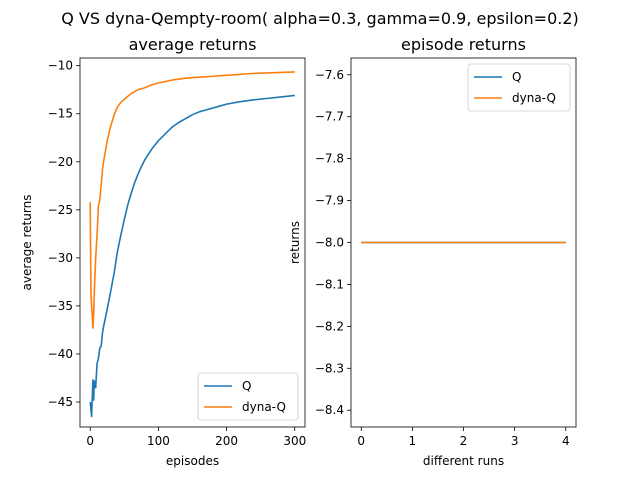 The image size is (640, 484). What do you see at coordinates (60, 66) in the screenshot?
I see `y-tick-label: −10` at bounding box center [60, 66].